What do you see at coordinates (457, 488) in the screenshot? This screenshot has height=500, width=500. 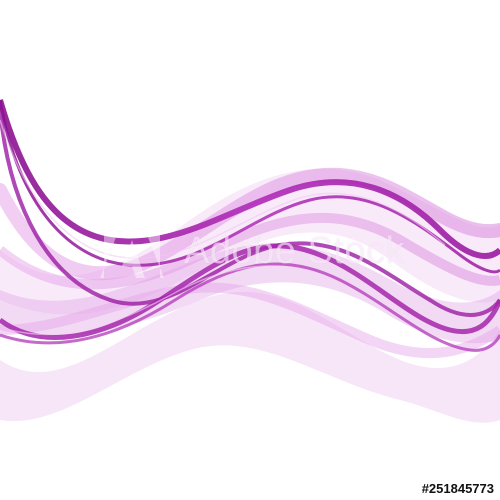 I see `stock-image-id: #251845773` at bounding box center [457, 488].